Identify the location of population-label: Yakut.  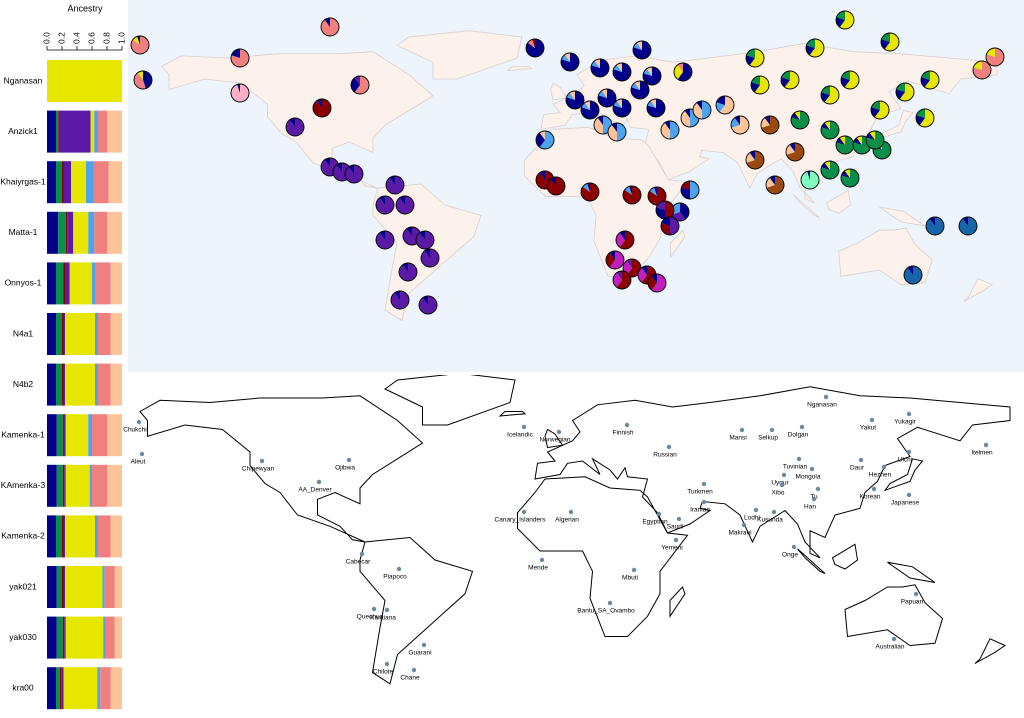
(868, 428).